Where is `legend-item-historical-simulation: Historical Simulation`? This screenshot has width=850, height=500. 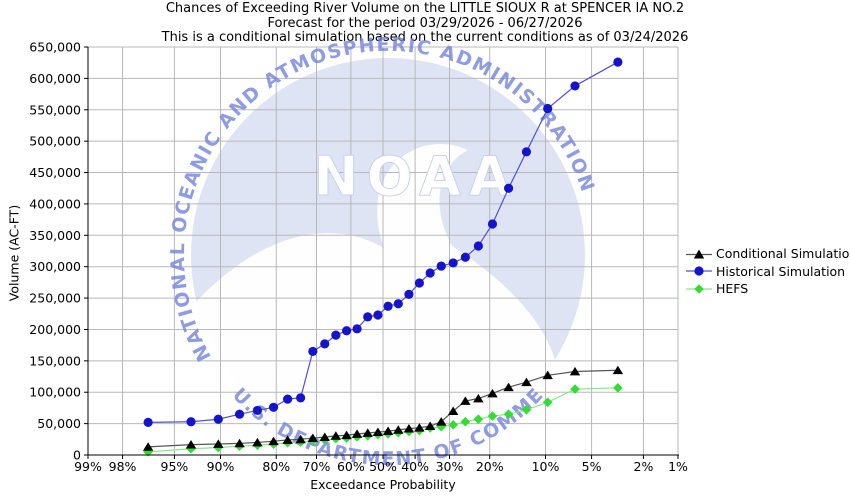 legend-item-historical-simulation: Historical Simulation is located at coordinates (768, 272).